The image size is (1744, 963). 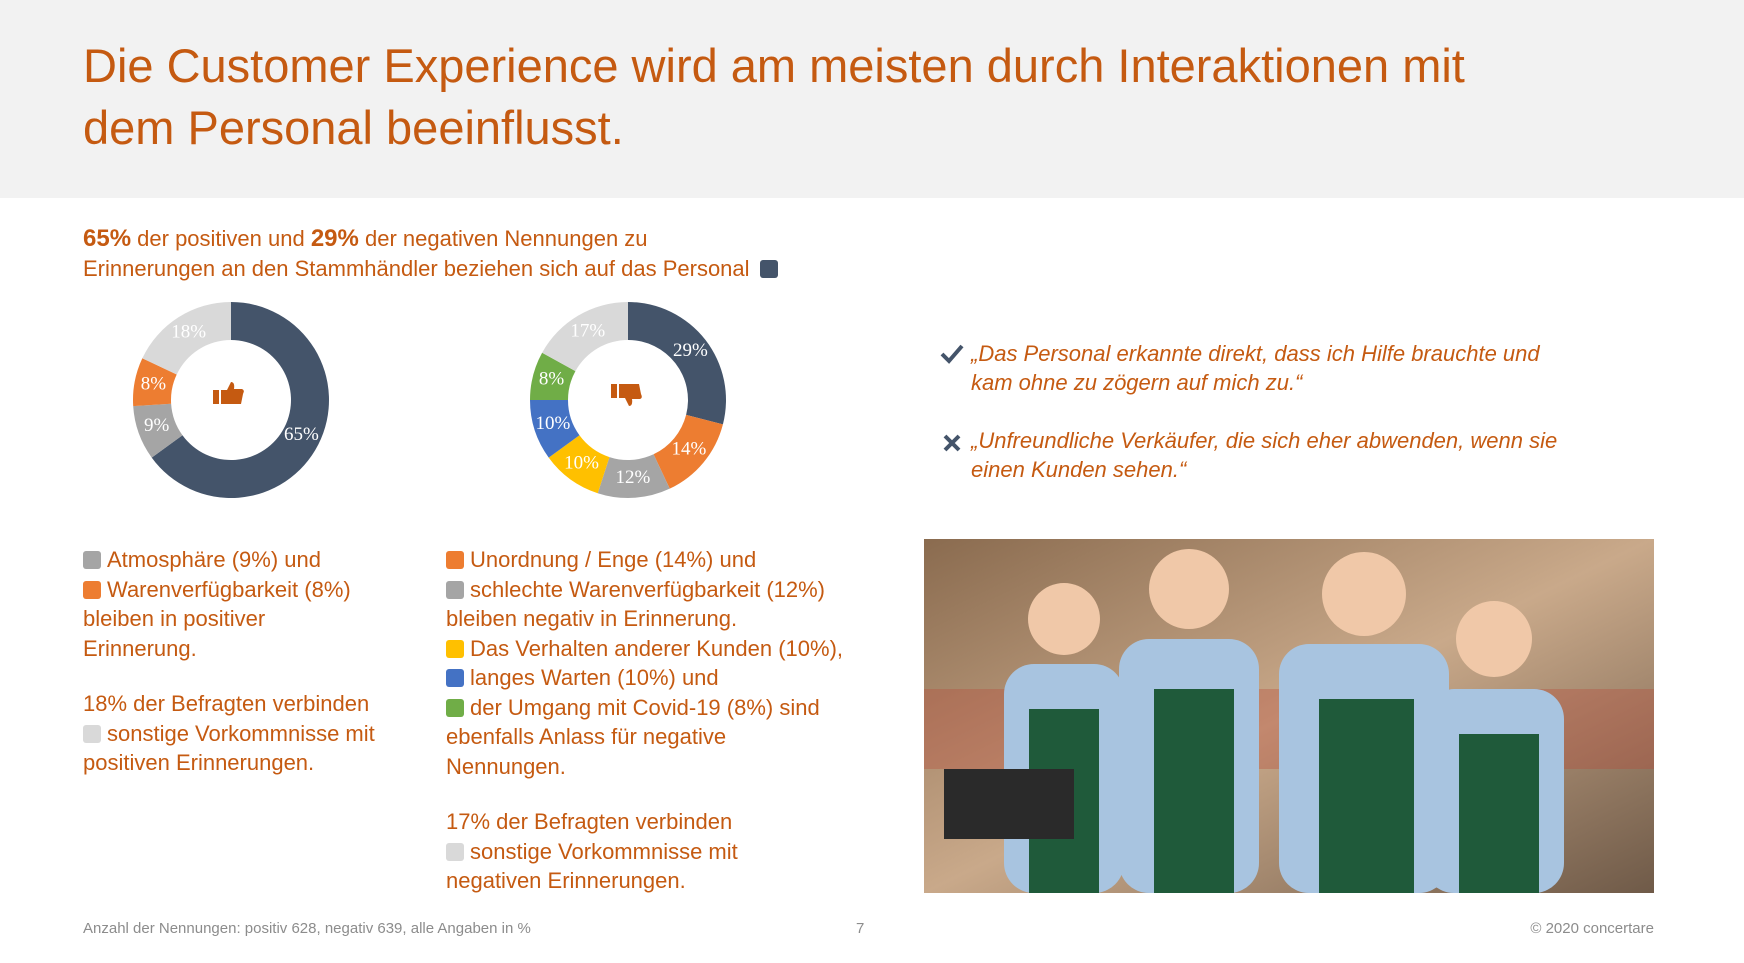 What do you see at coordinates (952, 443) in the screenshot?
I see `cross-icon` at bounding box center [952, 443].